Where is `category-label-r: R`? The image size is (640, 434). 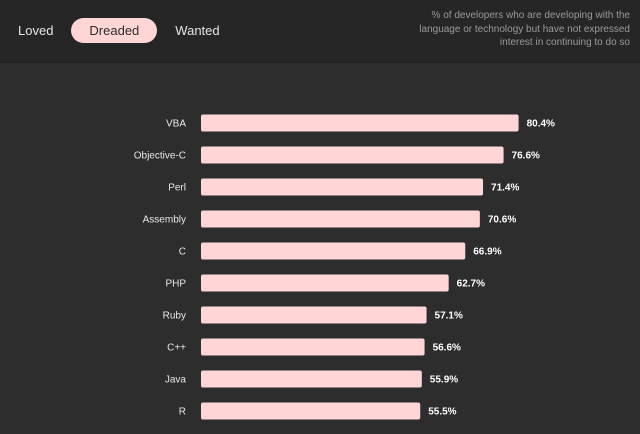 category-label-r: R is located at coordinates (182, 412).